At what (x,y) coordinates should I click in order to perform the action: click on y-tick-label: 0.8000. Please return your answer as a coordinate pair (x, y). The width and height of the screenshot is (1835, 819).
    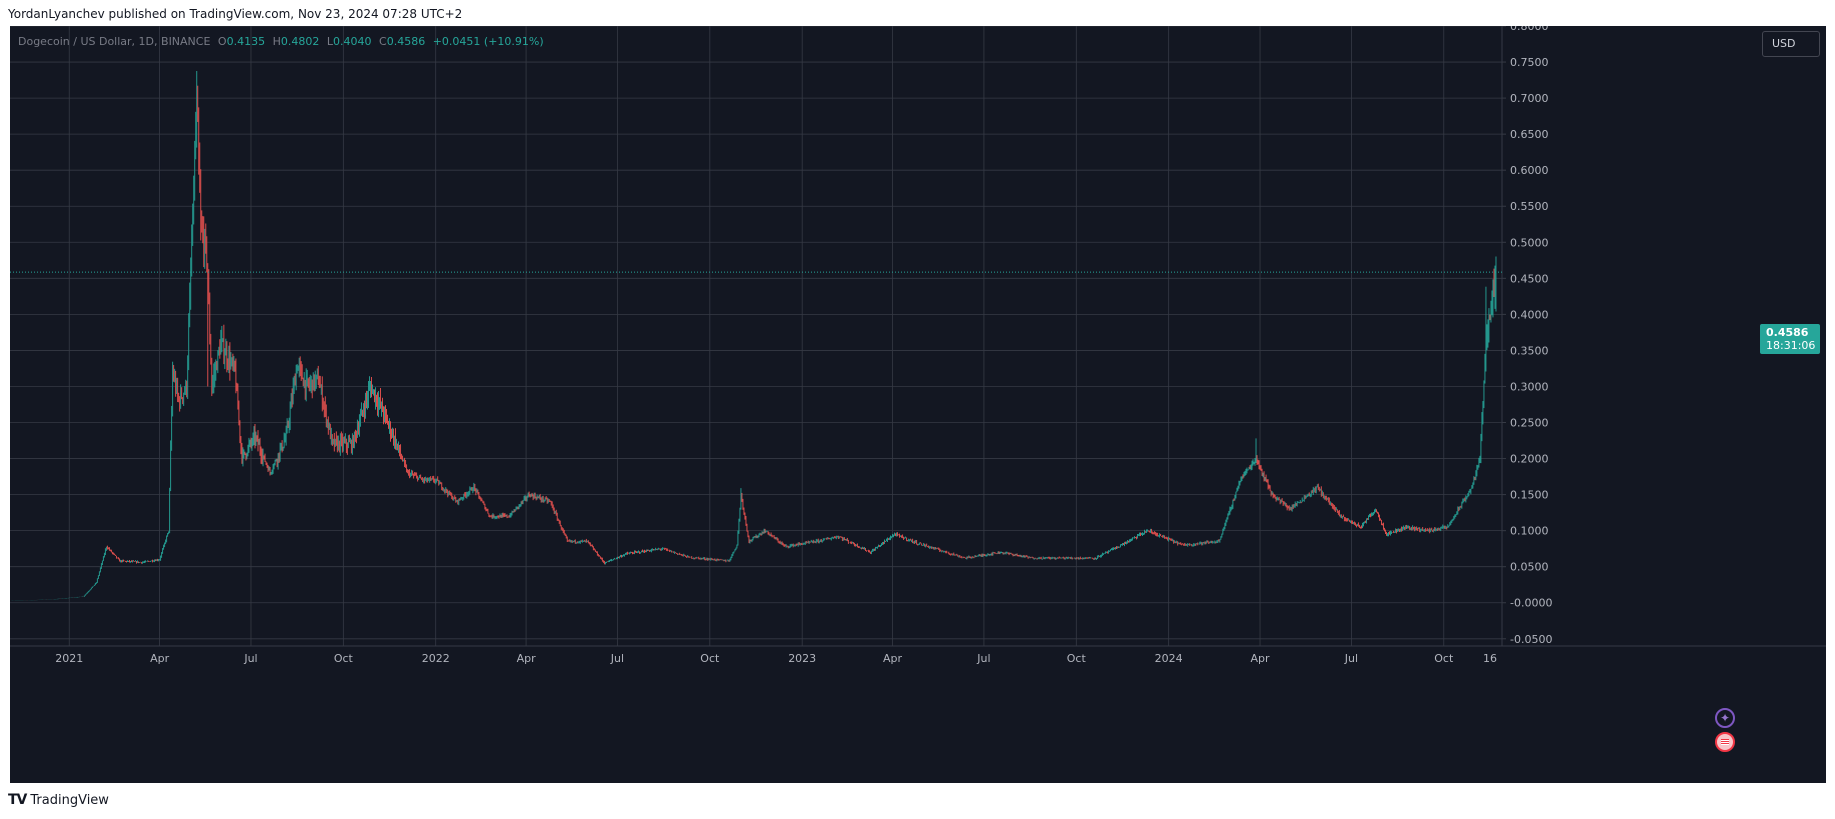
    Looking at the image, I should click on (1529, 29).